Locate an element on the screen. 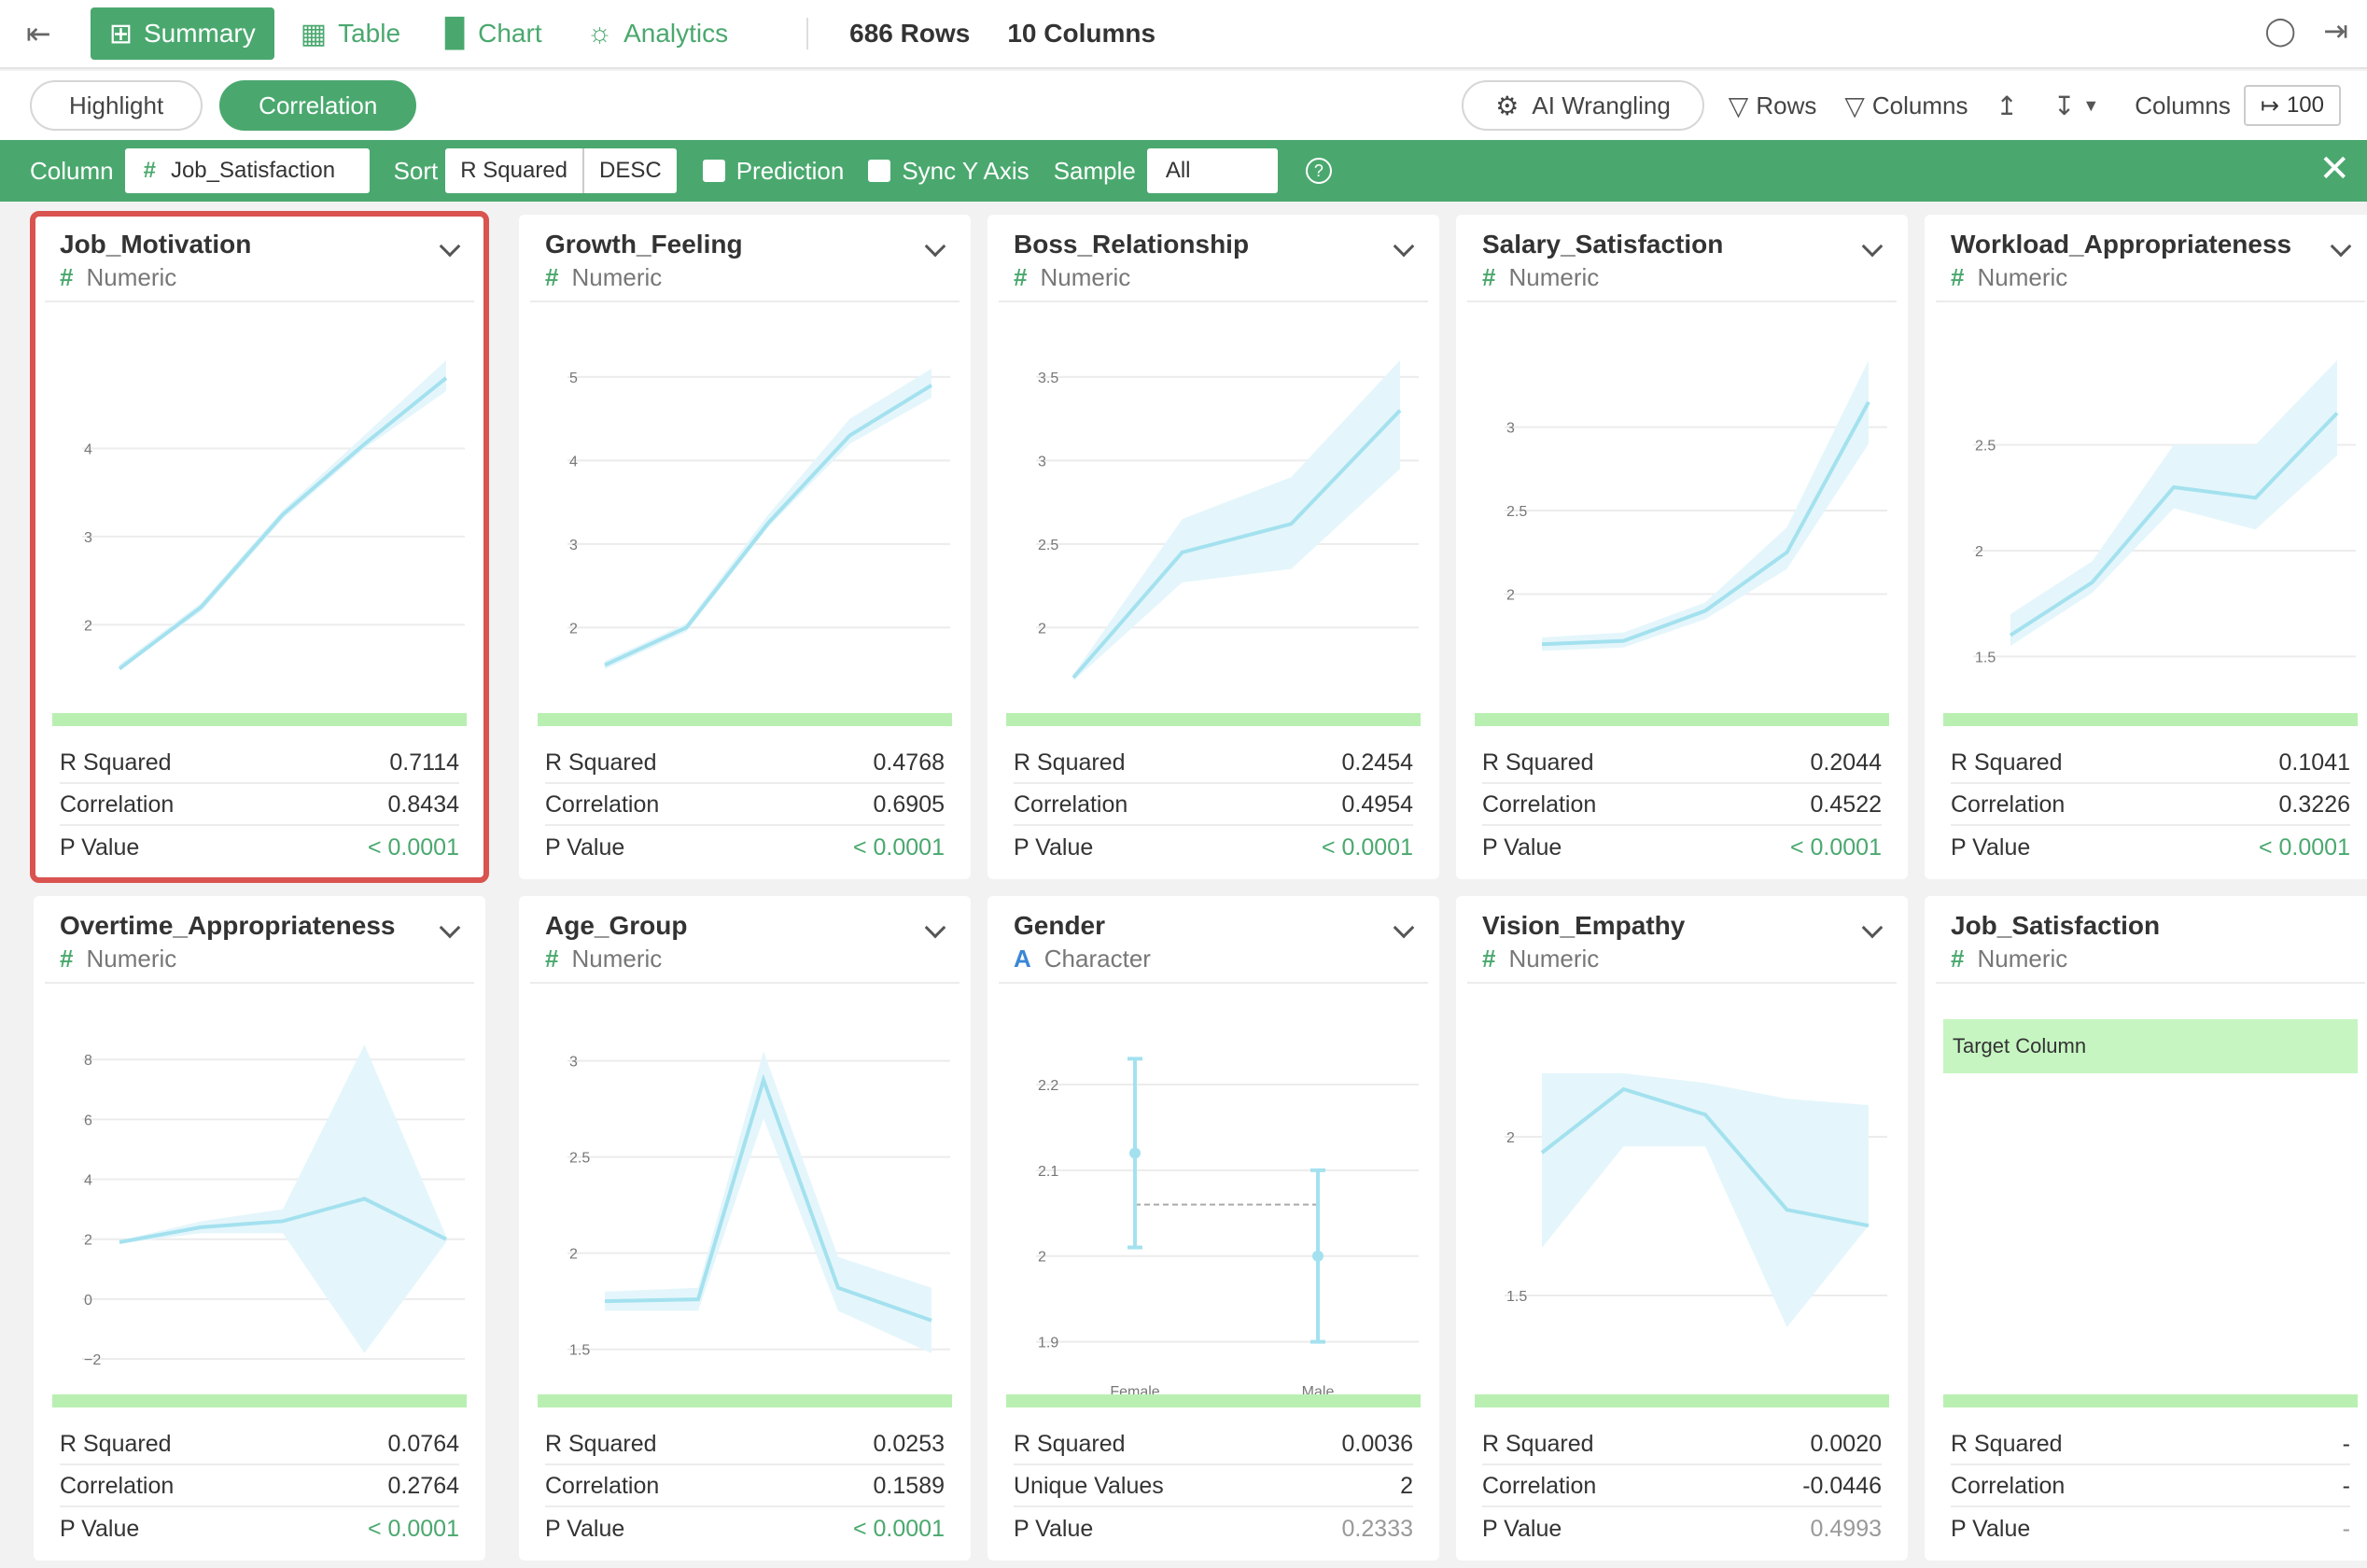 This screenshot has height=1568, width=2367. rows-filter-button: ▽ Rows is located at coordinates (1773, 106).